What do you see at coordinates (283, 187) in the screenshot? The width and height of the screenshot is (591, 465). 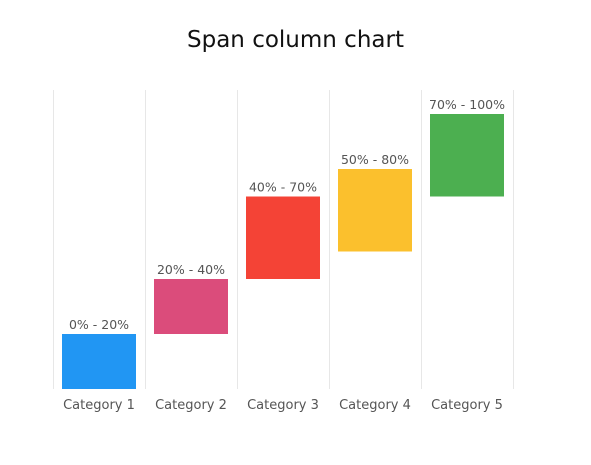 I see `data-label: 40% - 70%` at bounding box center [283, 187].